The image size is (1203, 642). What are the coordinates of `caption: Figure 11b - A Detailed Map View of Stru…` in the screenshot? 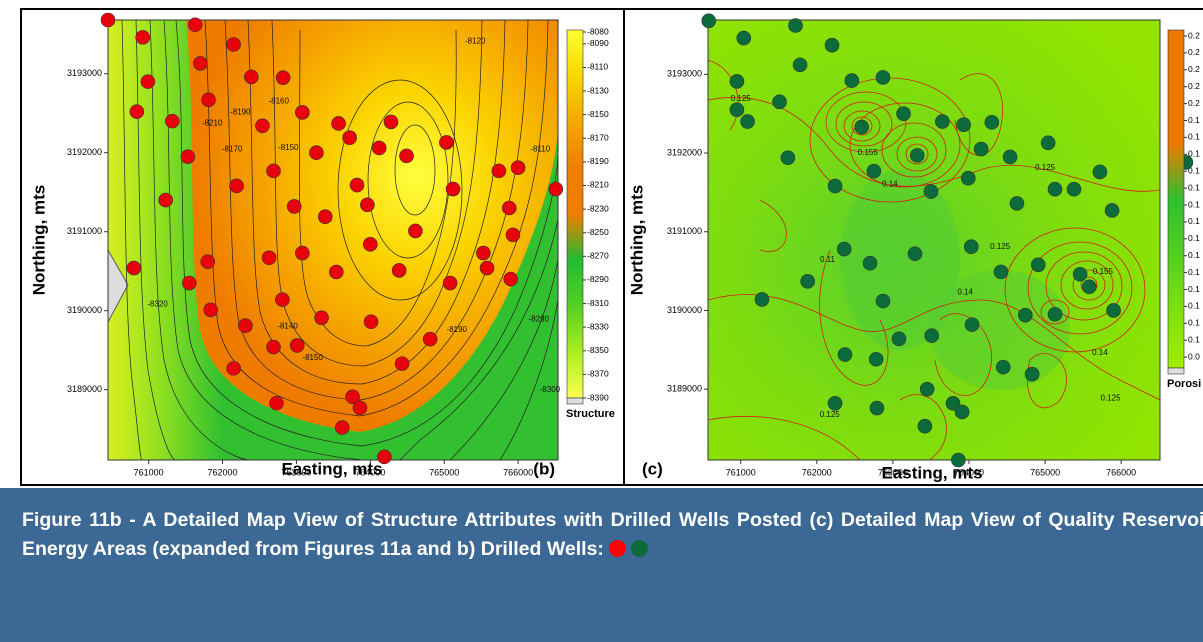 It's located at (612, 535).